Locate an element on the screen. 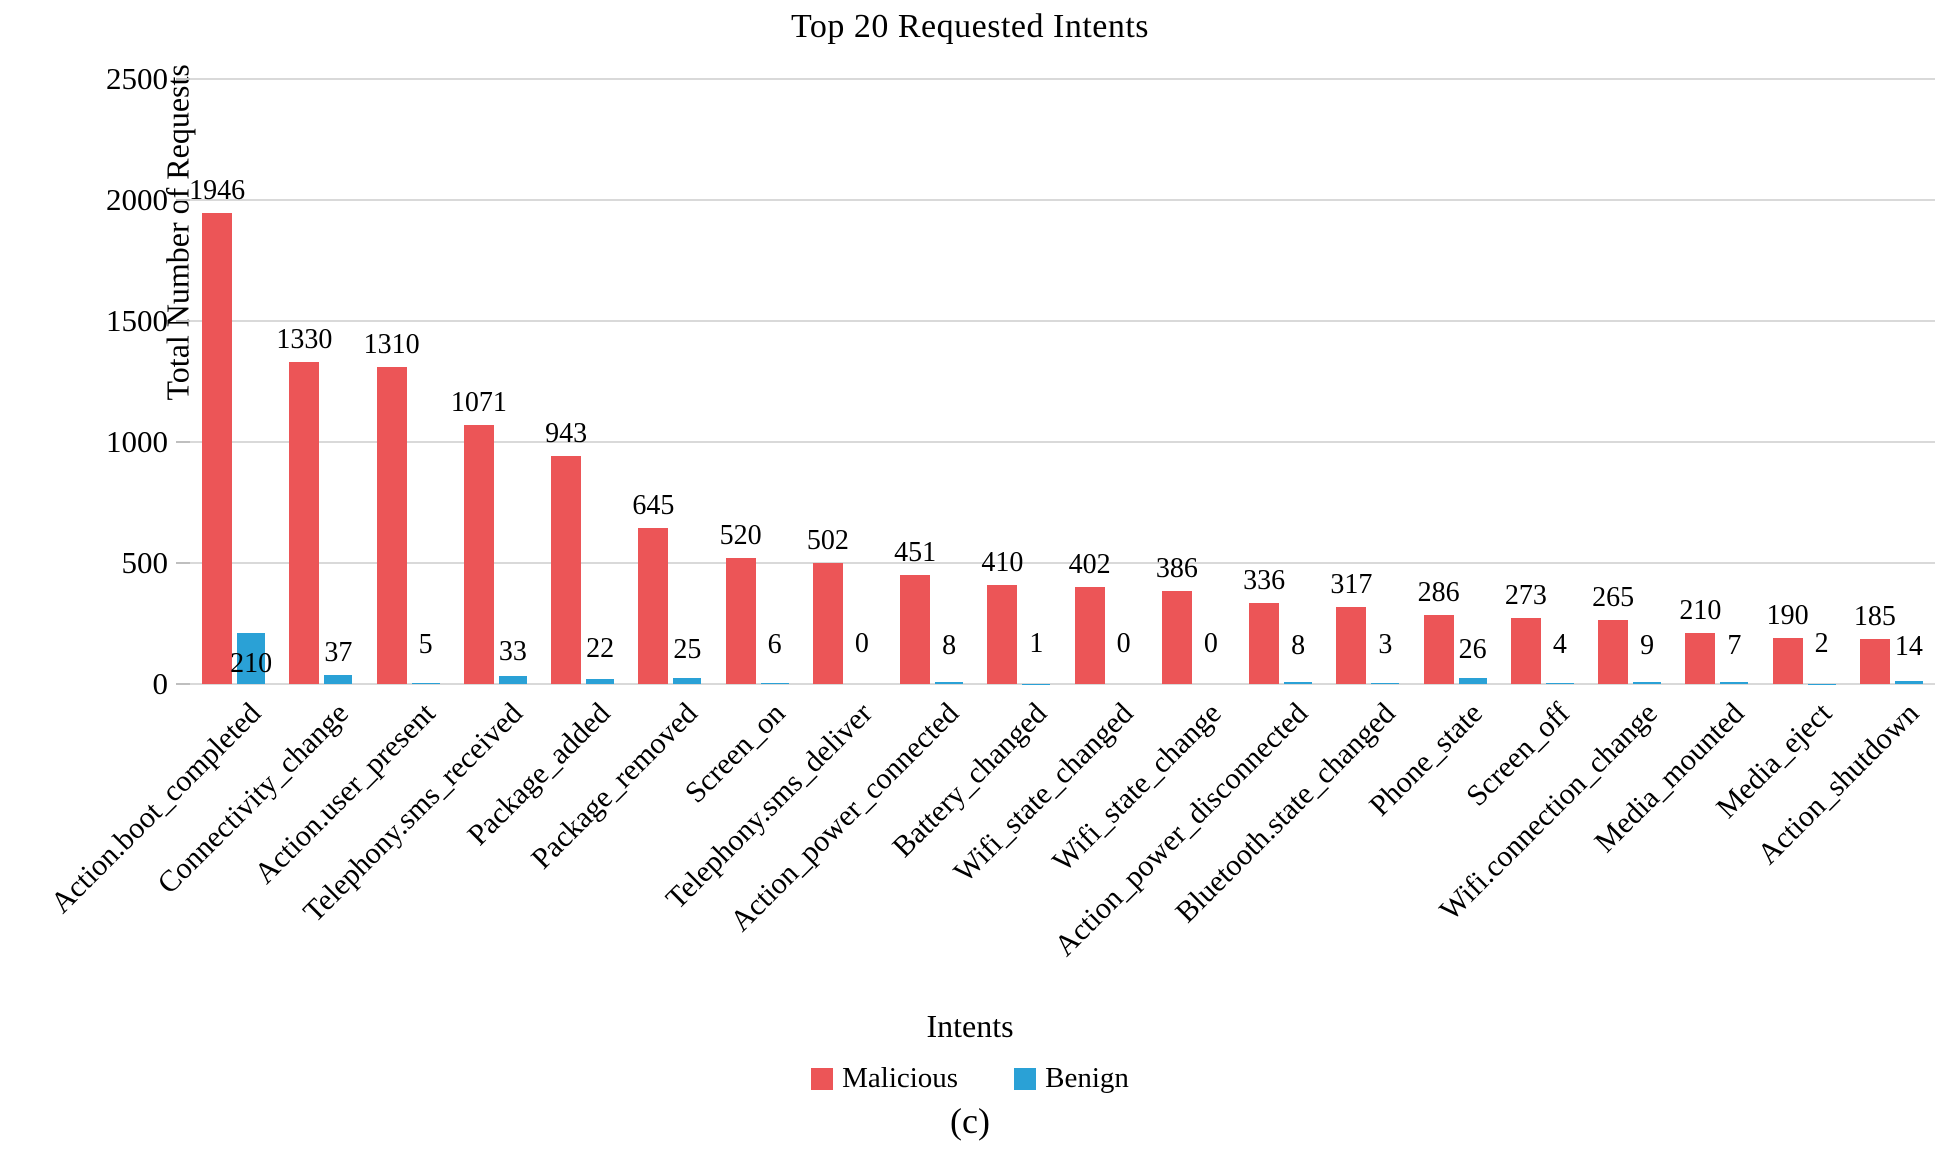 This screenshot has width=1940, height=1151. gridline-2000 is located at coordinates (1062, 200).